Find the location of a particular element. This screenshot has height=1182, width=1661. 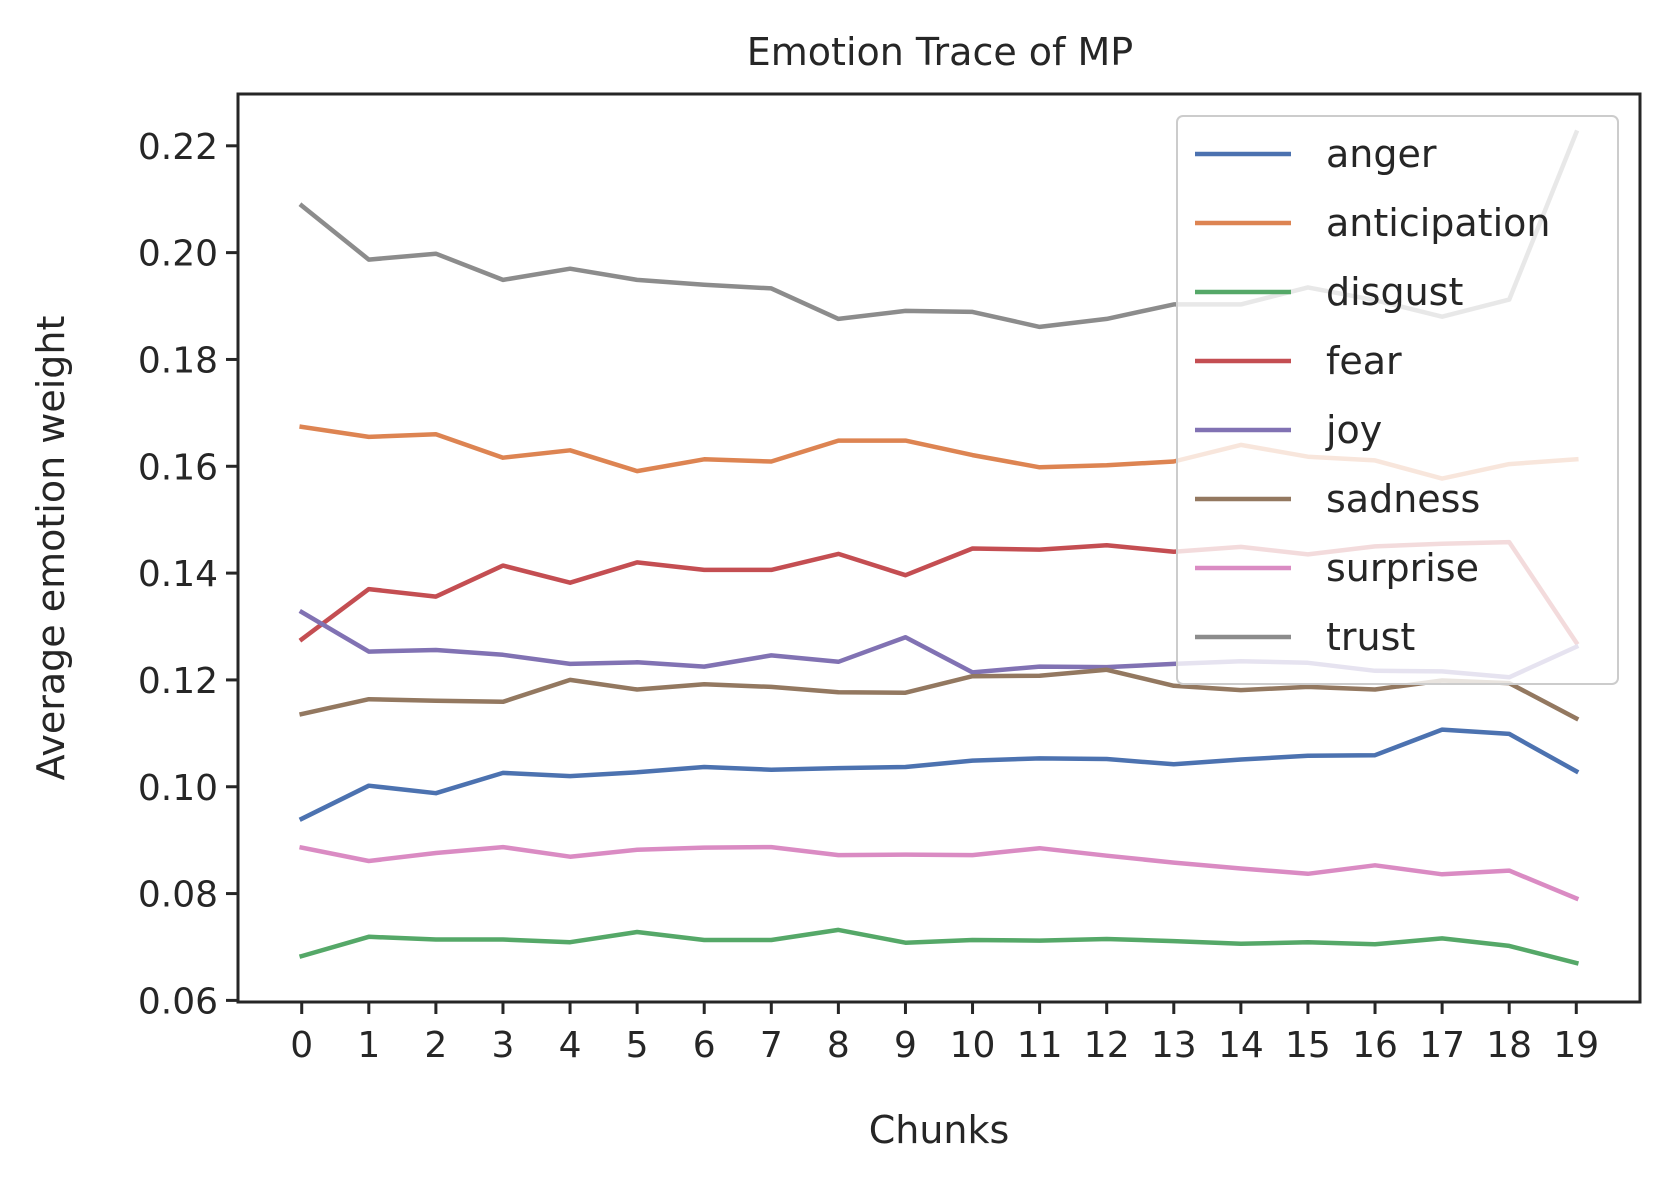

series-line-anger is located at coordinates (939, 774).